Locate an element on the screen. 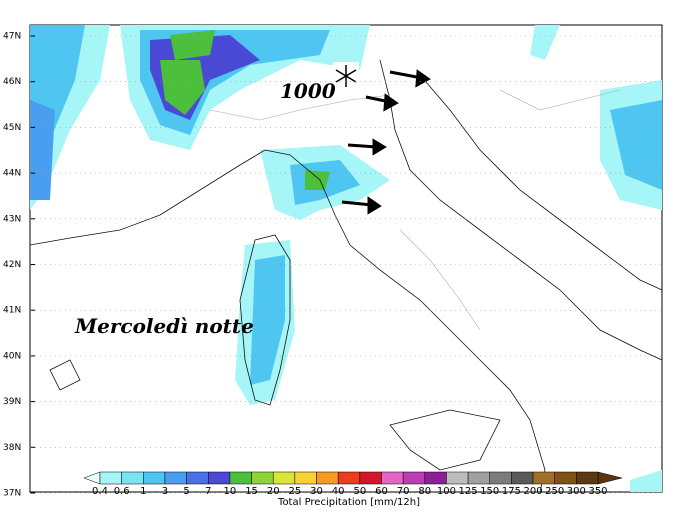  colorbar-label: 50 is located at coordinates (359, 491).